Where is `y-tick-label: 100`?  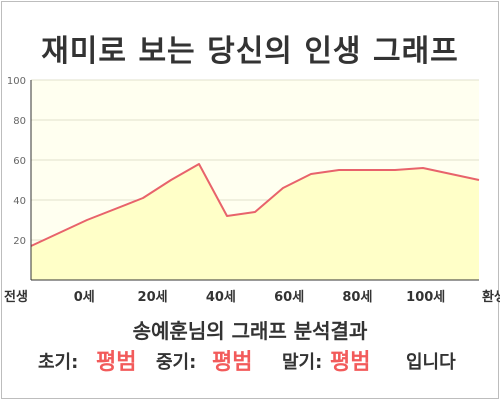 y-tick-label: 100 is located at coordinates (16, 81).